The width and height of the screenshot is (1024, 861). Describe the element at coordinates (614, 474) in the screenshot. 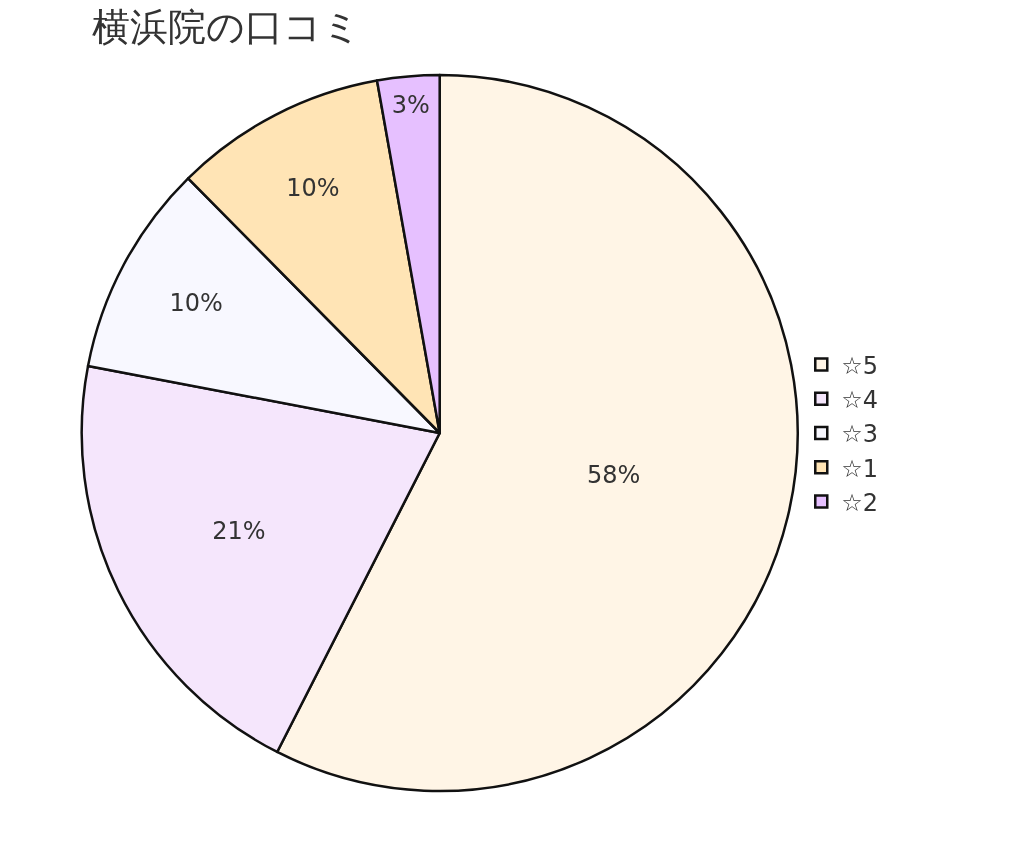

I see `data-label: 58%` at that location.